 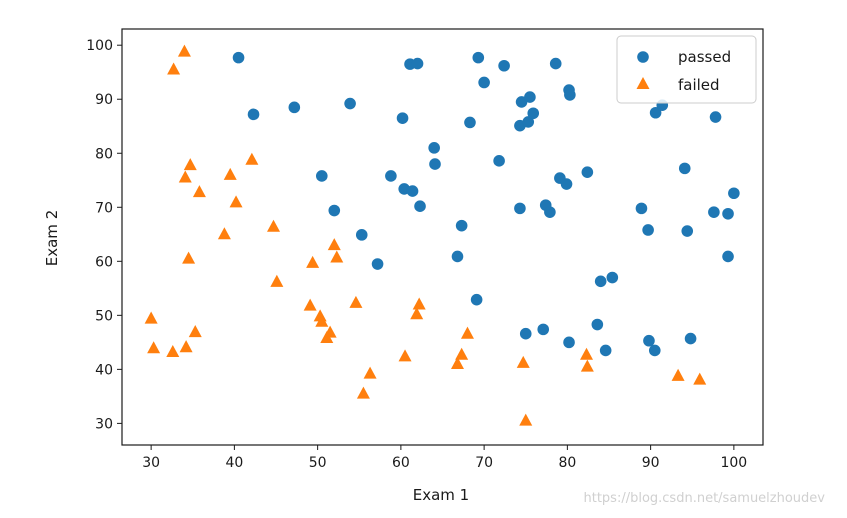 What do you see at coordinates (52, 238) in the screenshot?
I see `y-axis-label: Exam 2` at bounding box center [52, 238].